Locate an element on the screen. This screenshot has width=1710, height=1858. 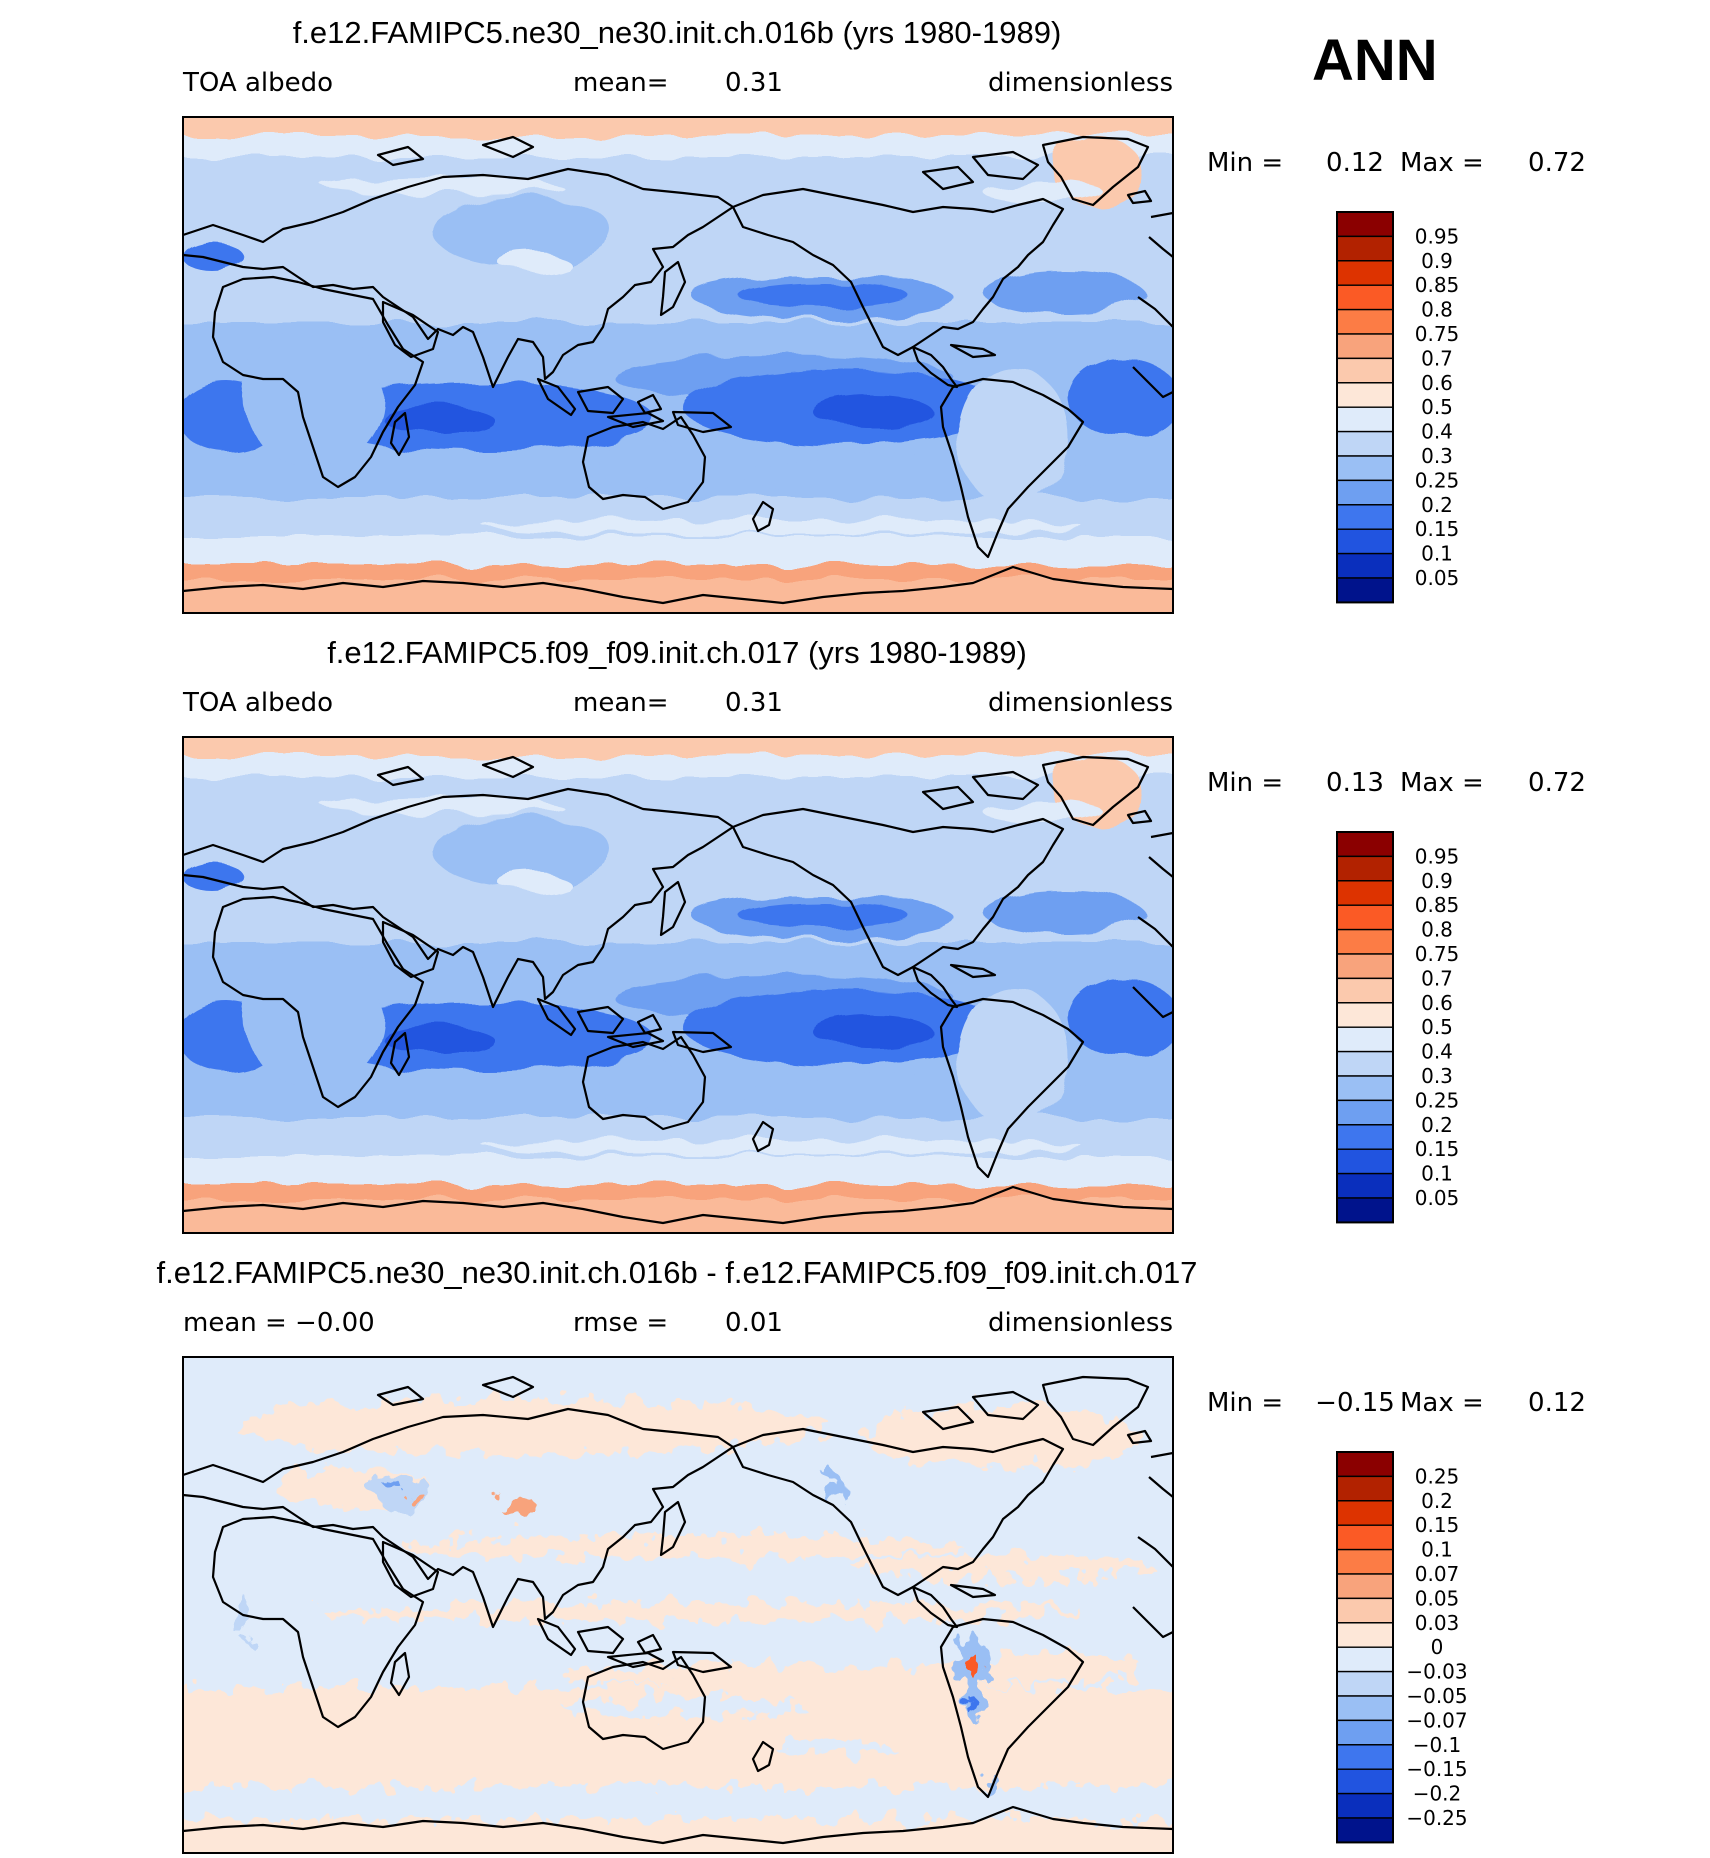
colorbar-tick-label: −0.05 is located at coordinates (1436, 1696).